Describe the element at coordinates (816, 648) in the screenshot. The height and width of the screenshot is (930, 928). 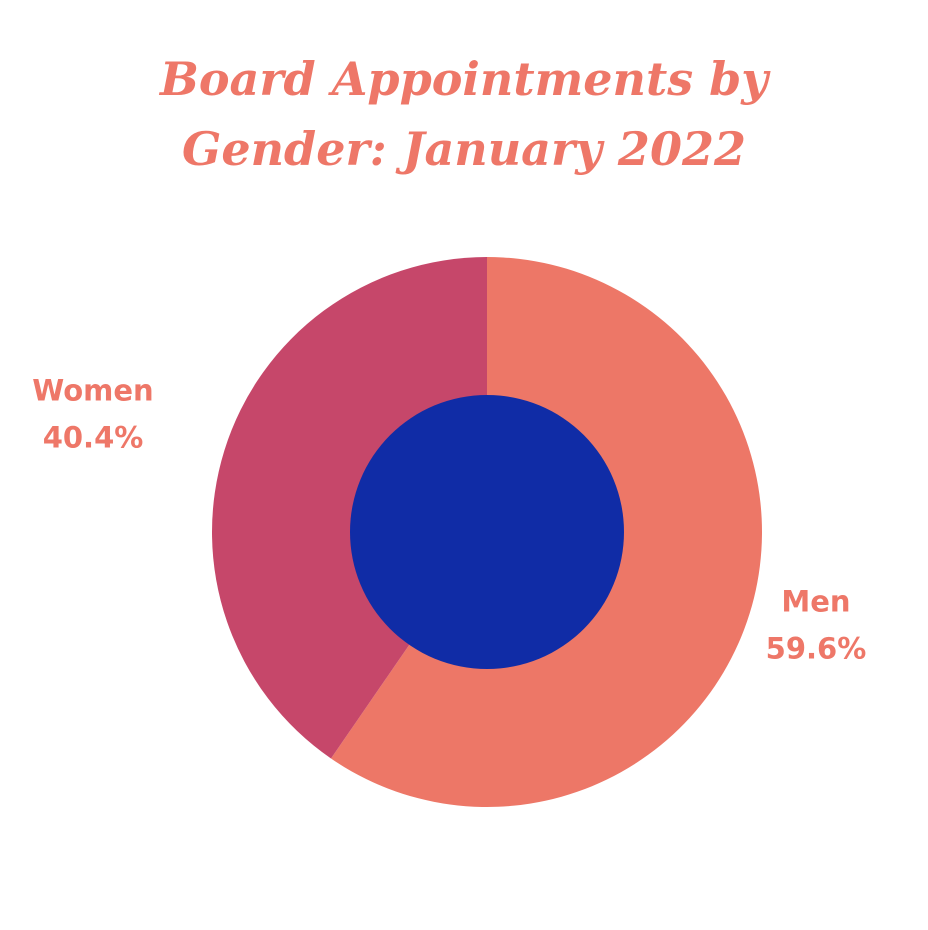
I see `slice-value-label: 59.6%` at that location.